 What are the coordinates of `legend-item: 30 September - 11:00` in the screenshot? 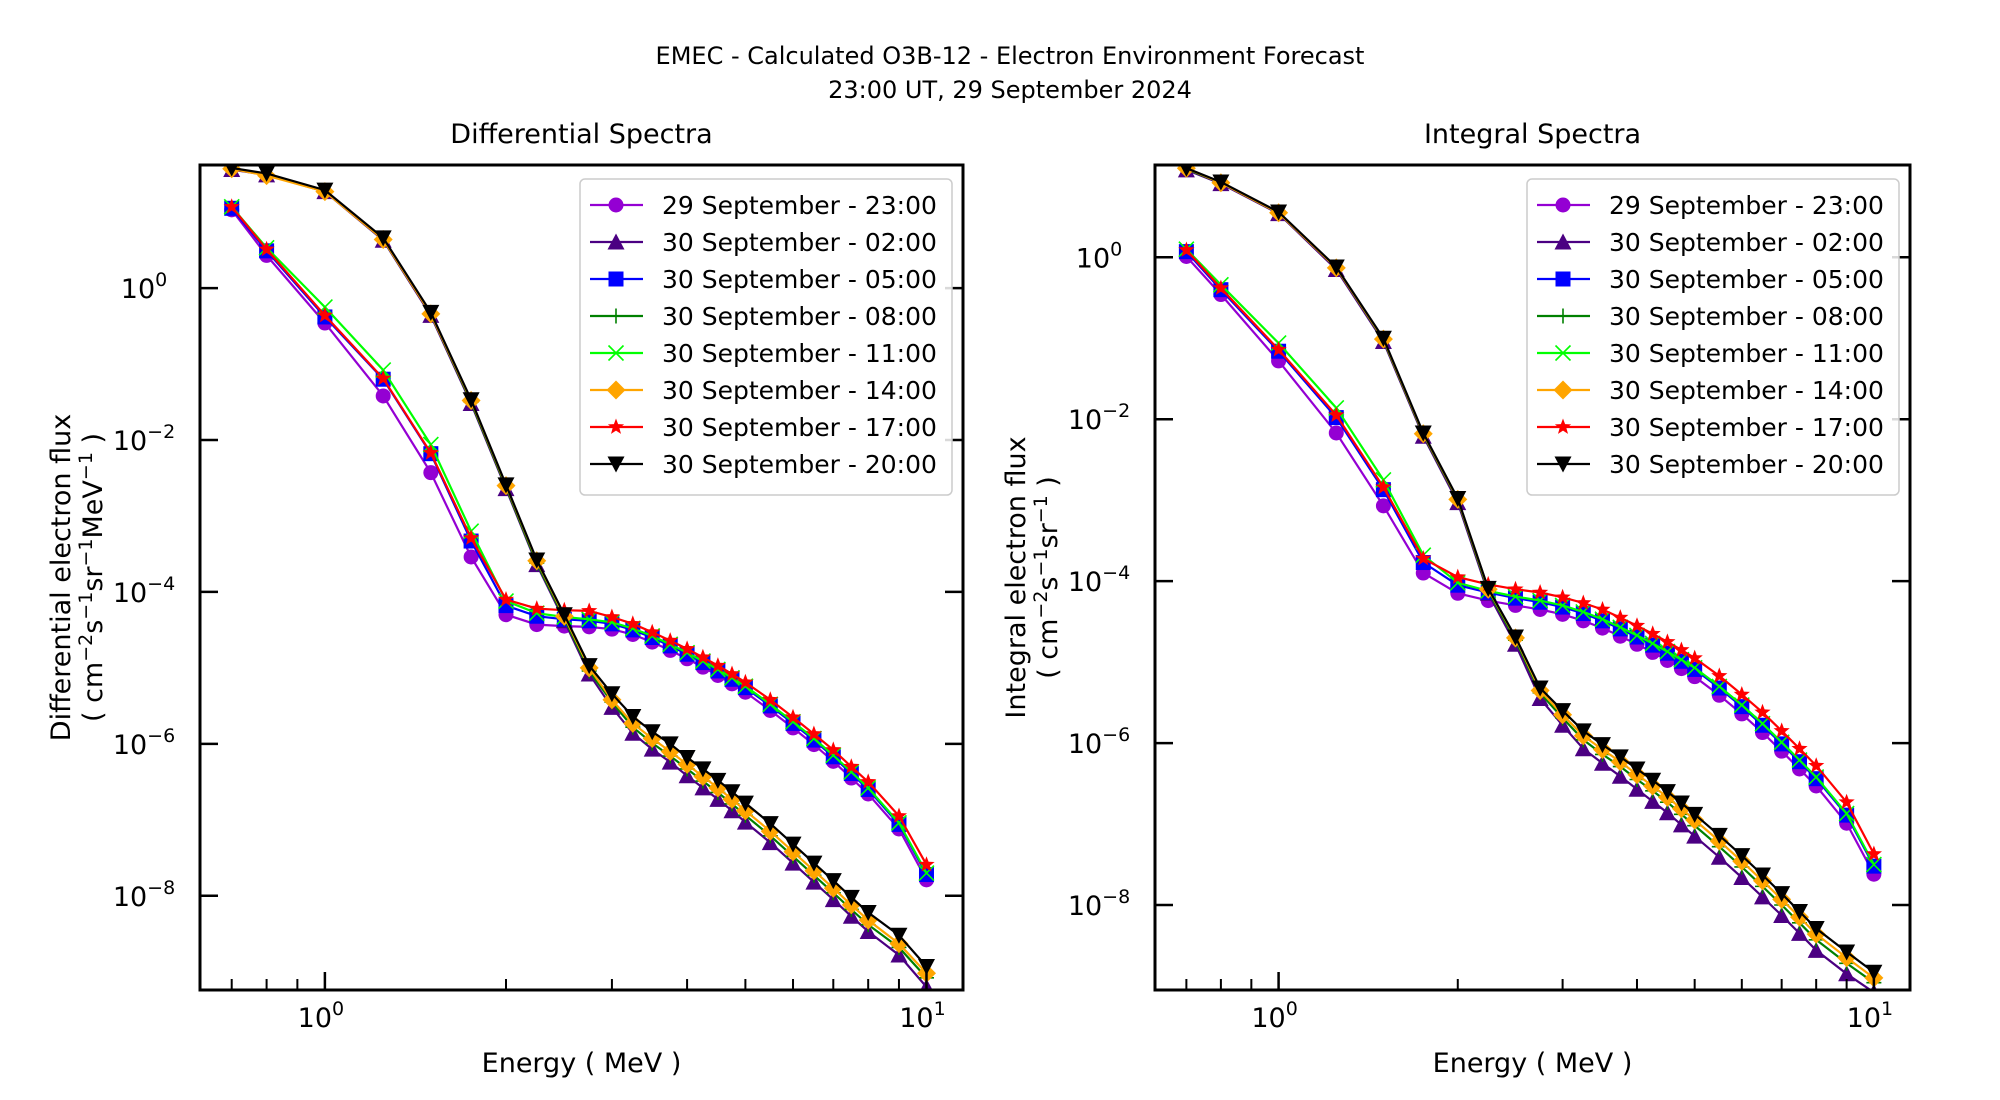 It's located at (1710, 353).